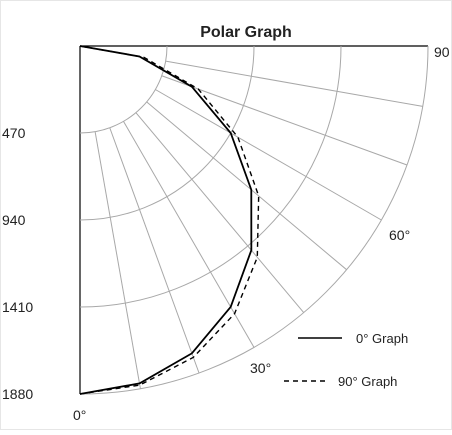 Image resolution: width=452 pixels, height=435 pixels. What do you see at coordinates (14, 133) in the screenshot?
I see `radial-tick-470: 470` at bounding box center [14, 133].